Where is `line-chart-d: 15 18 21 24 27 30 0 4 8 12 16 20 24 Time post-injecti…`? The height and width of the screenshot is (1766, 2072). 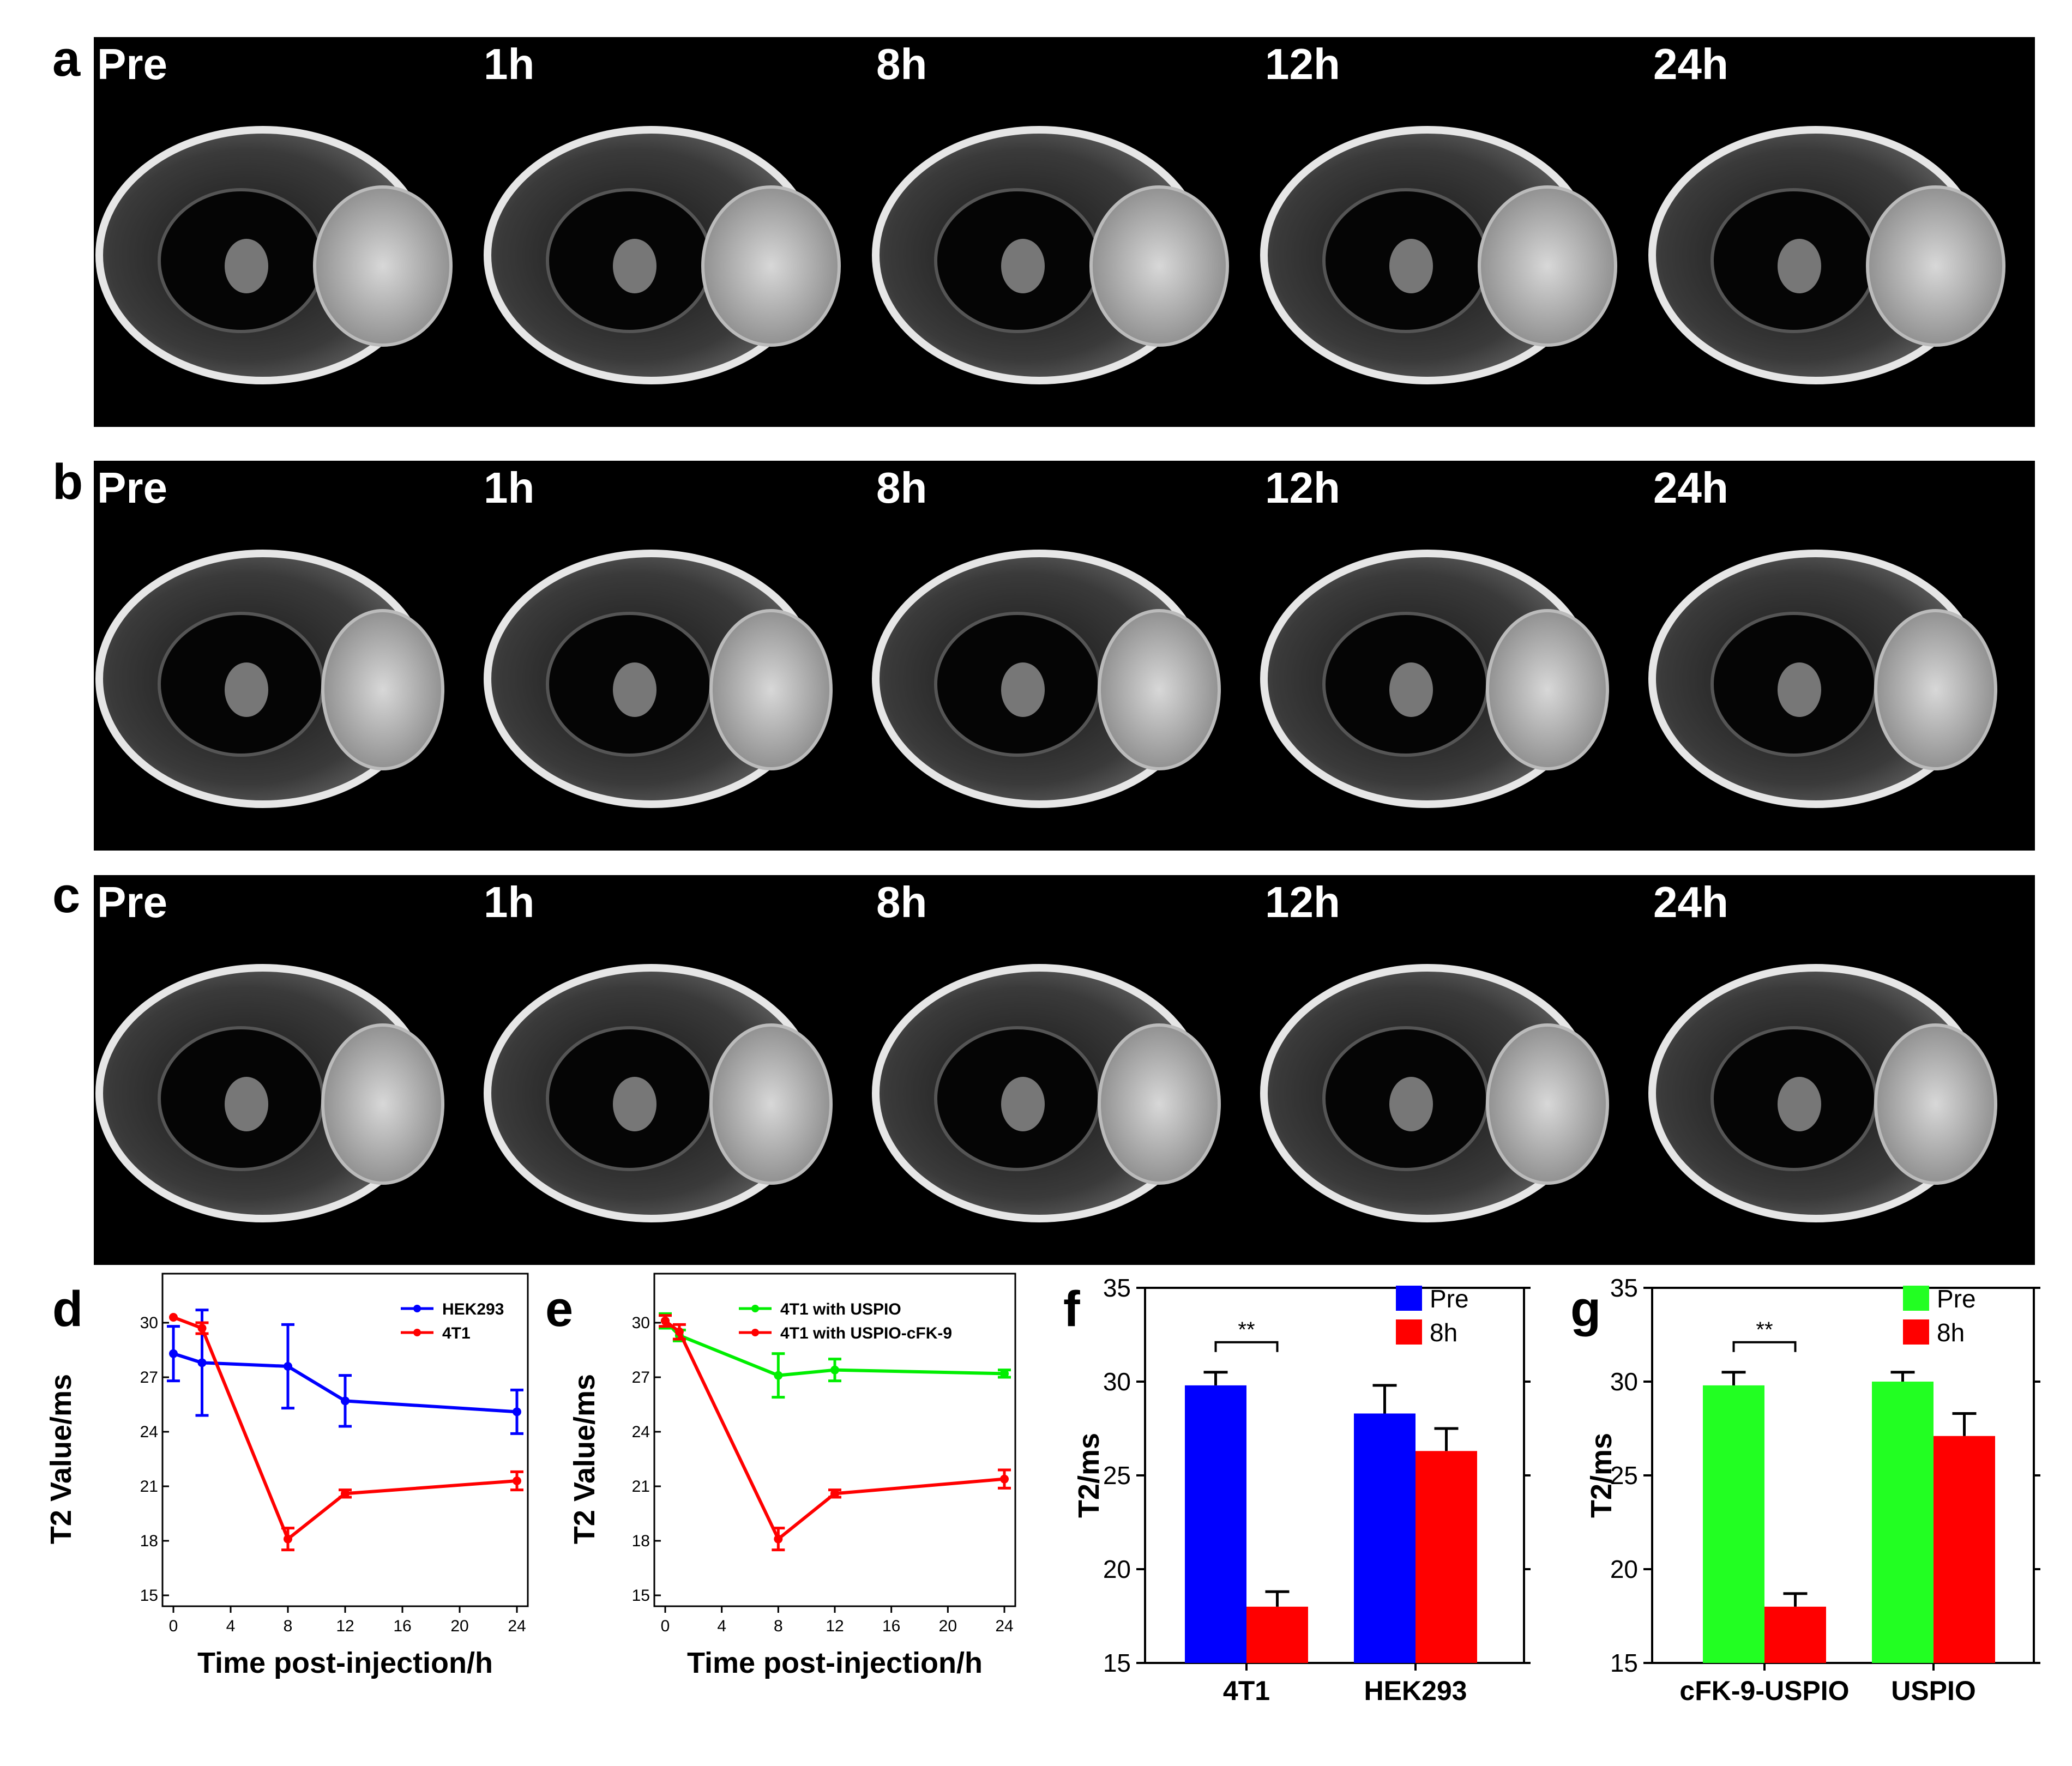 line-chart-d: 15 18 21 24 27 30 0 4 8 12 16 20 24 Time post-injecti… is located at coordinates (287, 1476).